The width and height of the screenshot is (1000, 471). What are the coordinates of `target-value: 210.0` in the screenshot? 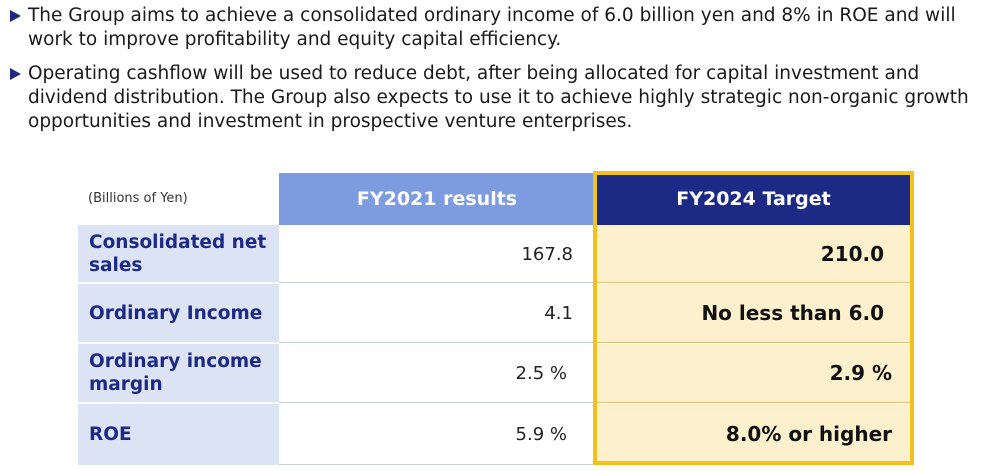 It's located at (753, 254).